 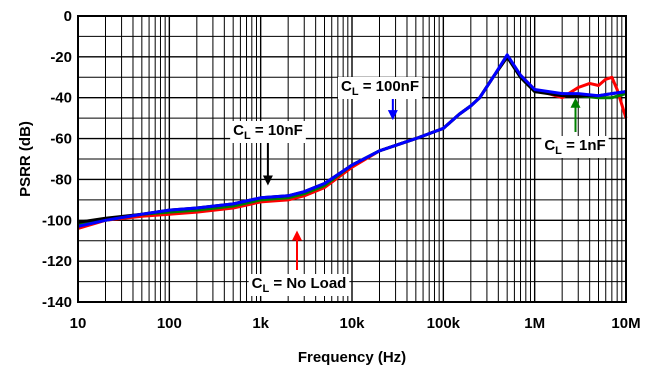 I want to click on y-tick-label: -100, so click(x=57, y=220).